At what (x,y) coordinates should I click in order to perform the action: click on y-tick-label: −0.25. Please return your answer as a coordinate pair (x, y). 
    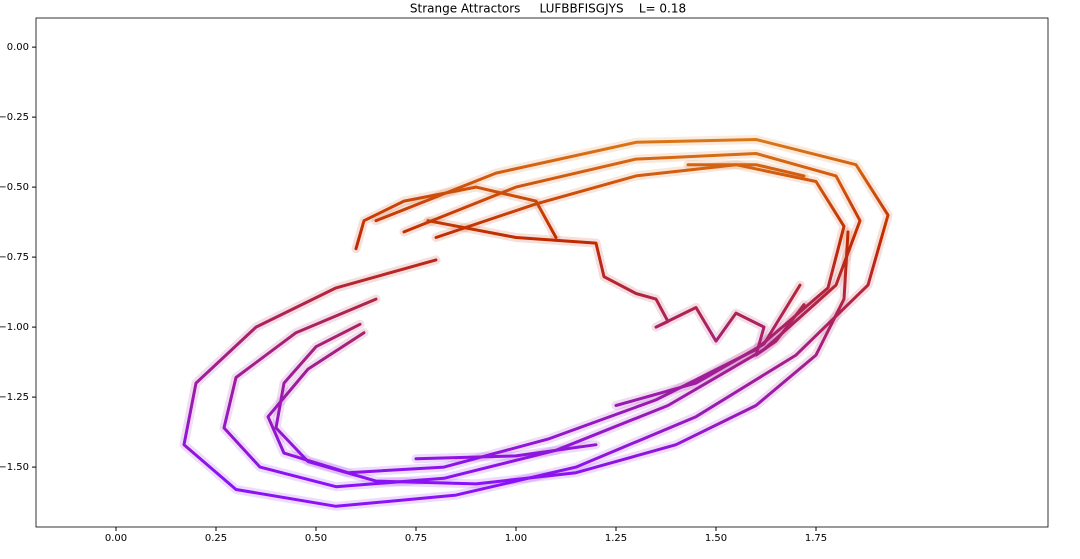
    Looking at the image, I should click on (14, 117).